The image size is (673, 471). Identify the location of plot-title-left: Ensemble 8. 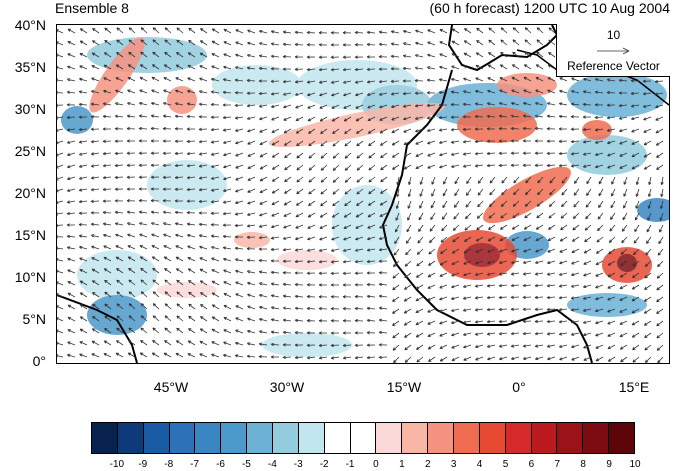
(92, 8).